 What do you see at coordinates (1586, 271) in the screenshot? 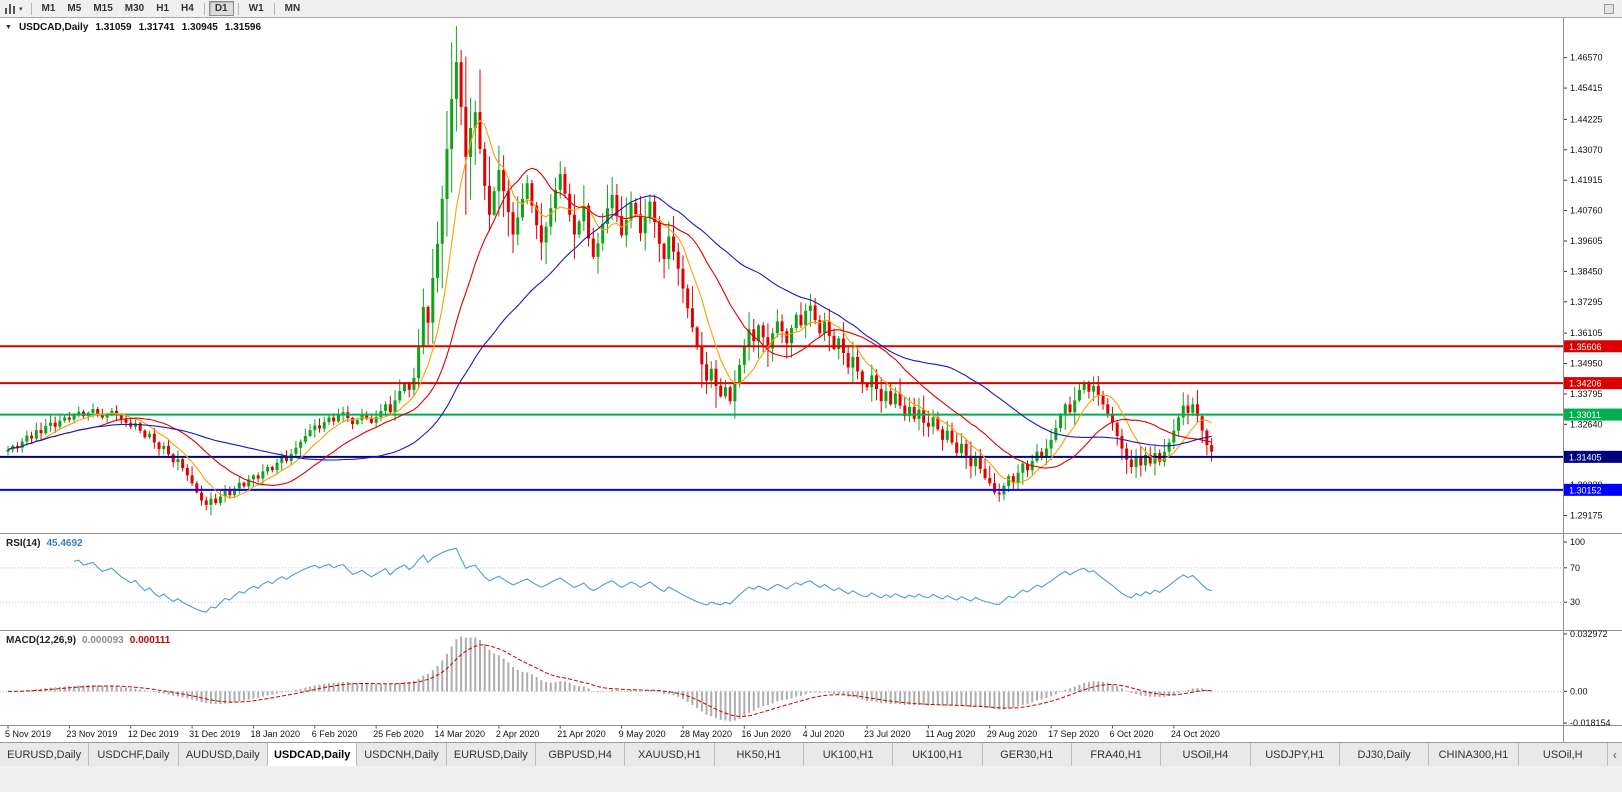
I see `svg-text: 1.38450` at bounding box center [1586, 271].